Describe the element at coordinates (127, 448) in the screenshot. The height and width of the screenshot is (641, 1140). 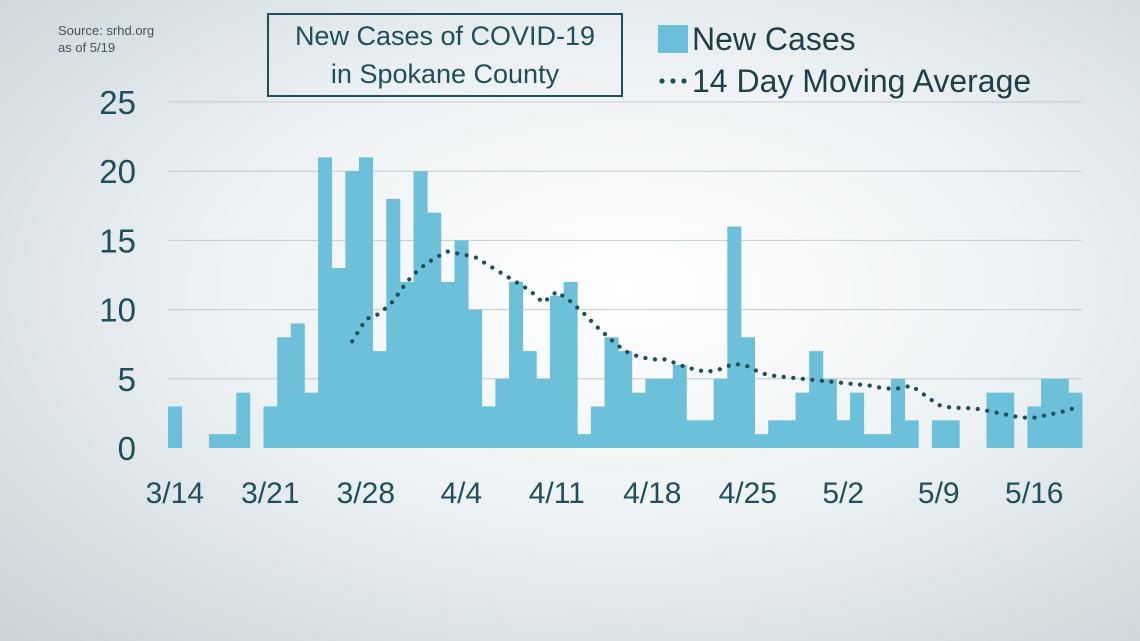
I see `y-tick-label: 0` at that location.